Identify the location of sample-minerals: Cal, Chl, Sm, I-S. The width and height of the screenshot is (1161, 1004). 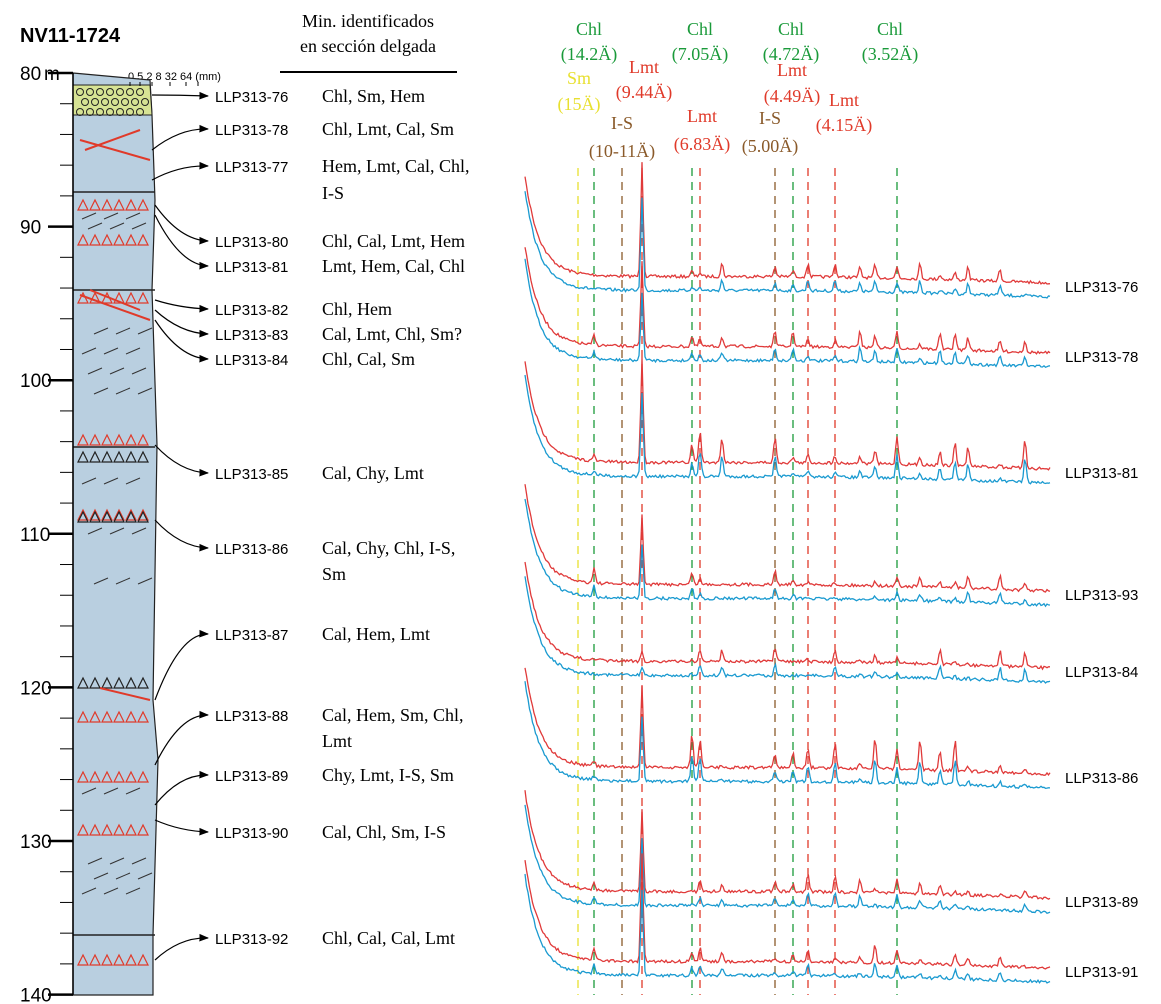
(384, 832).